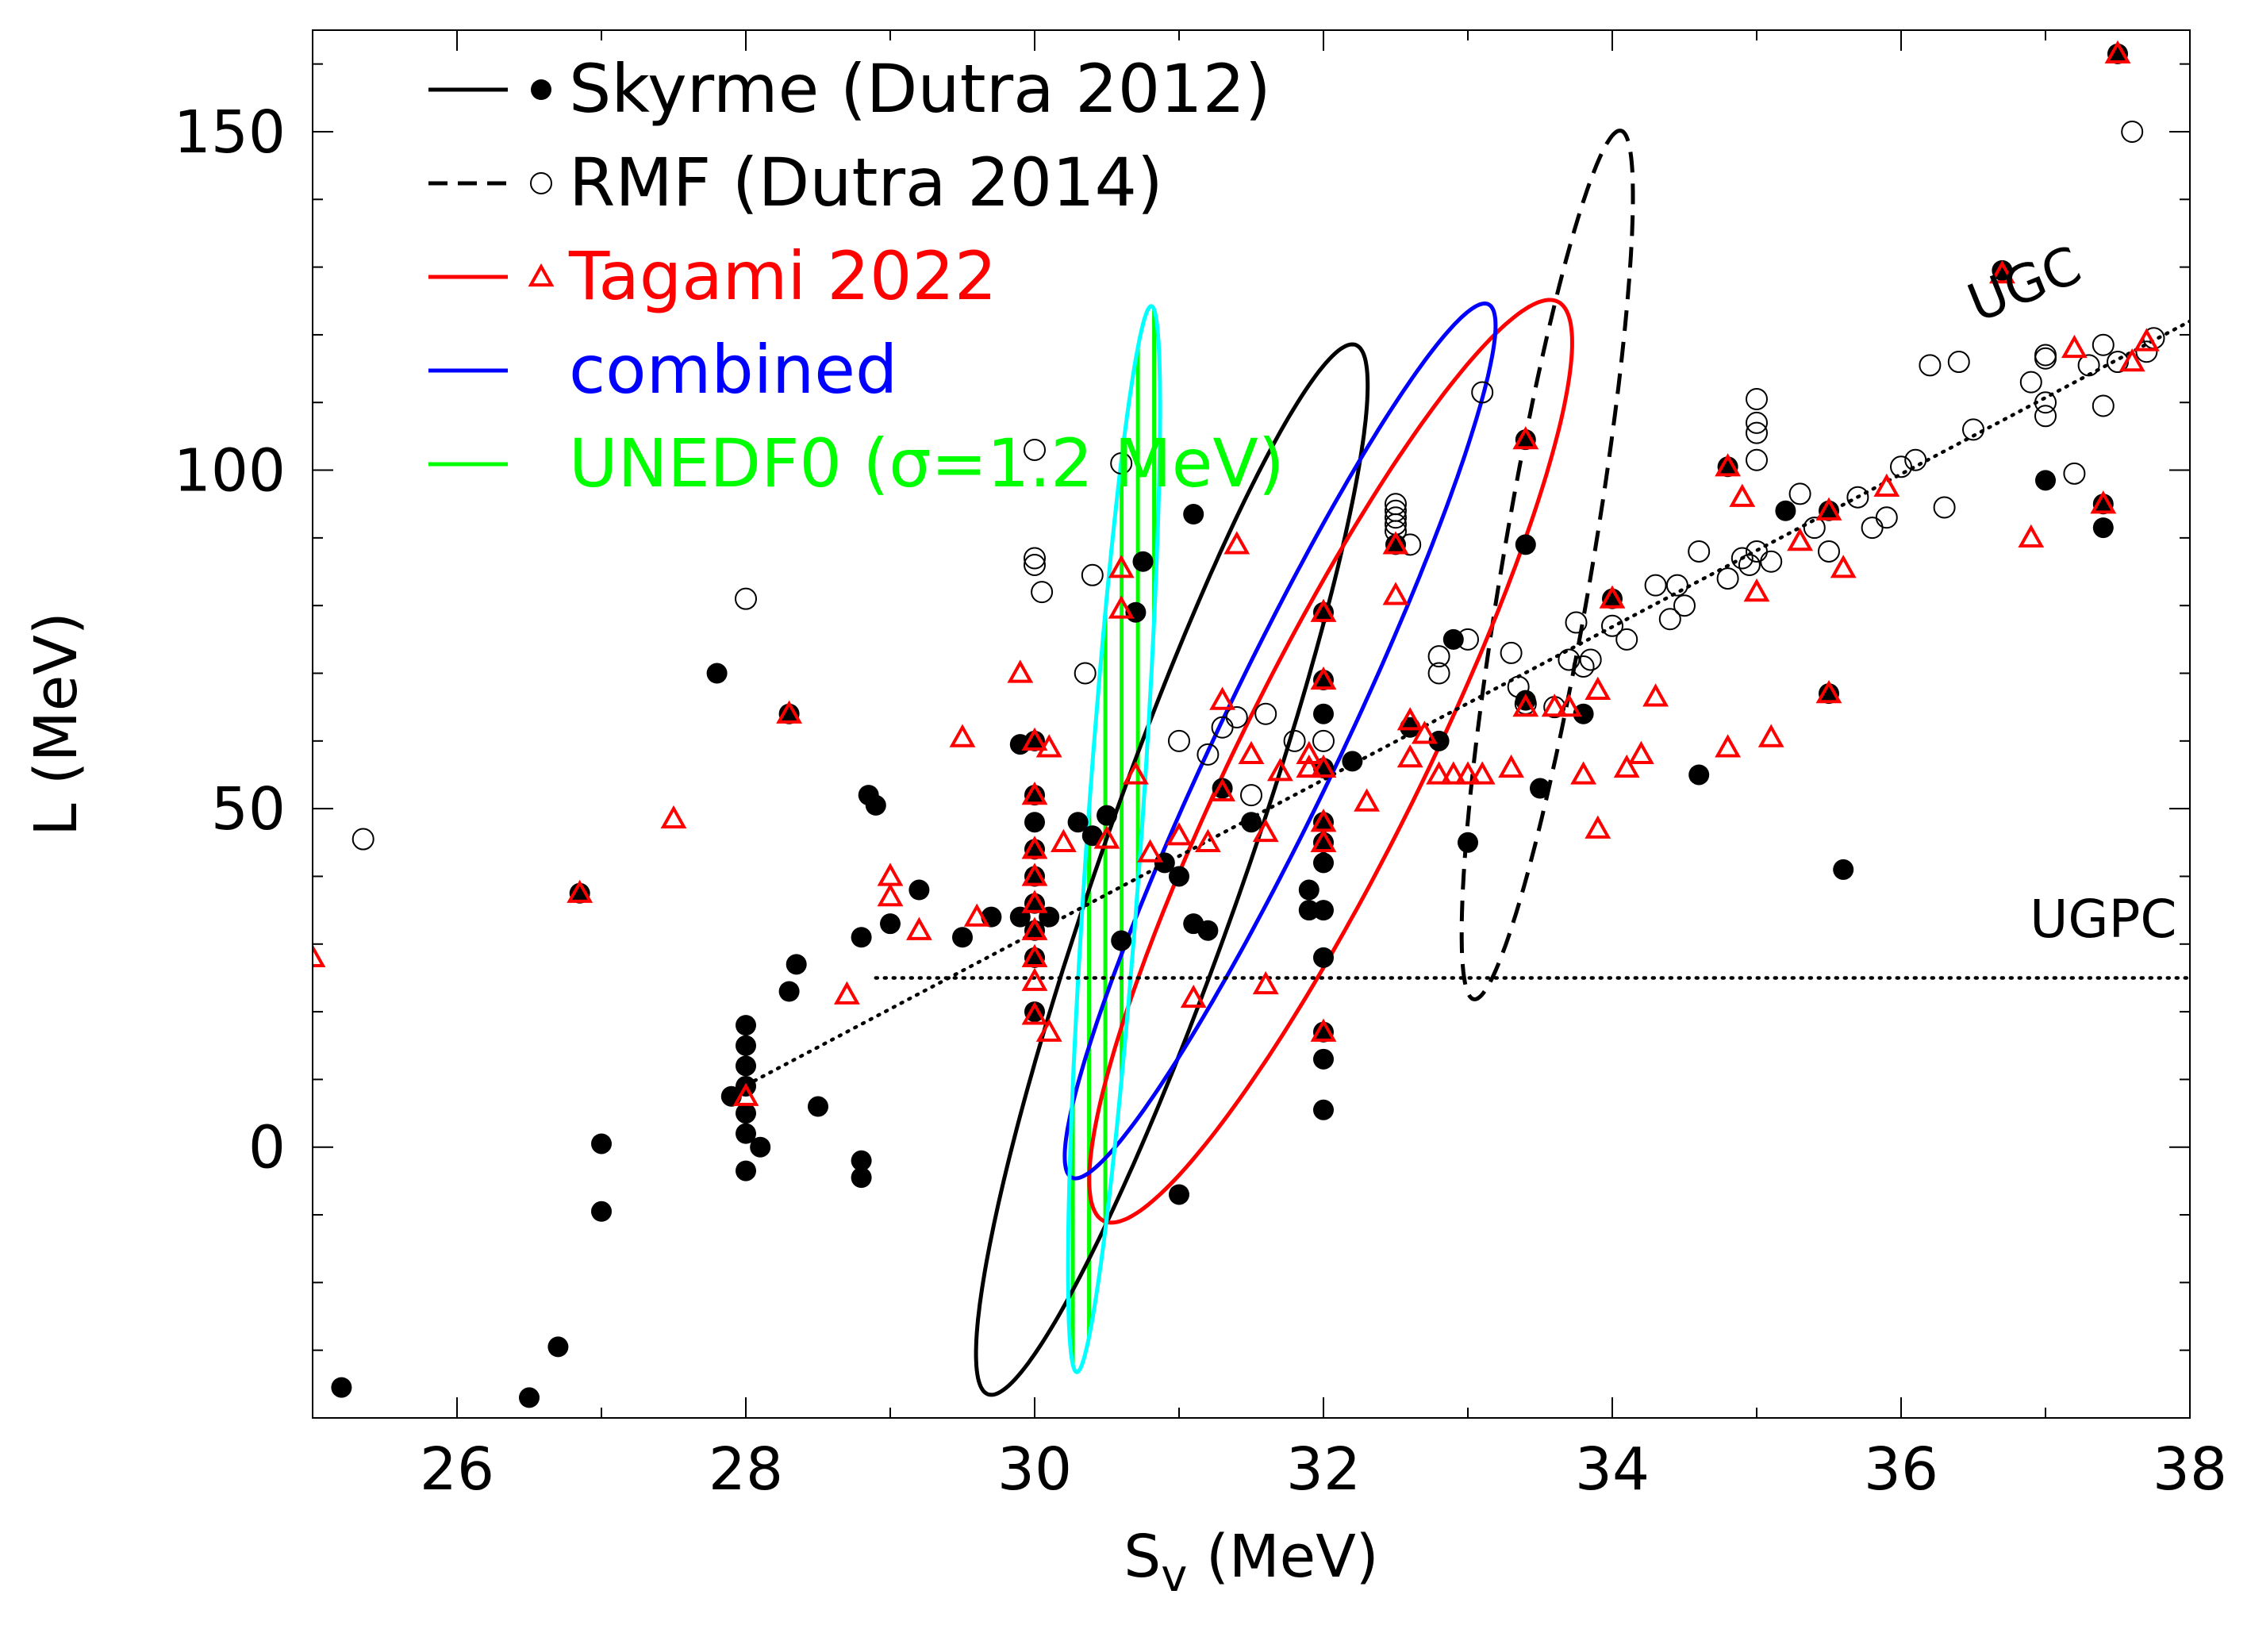  Describe the element at coordinates (849, 89) in the screenshot. I see `legend-entry: Skyrme (Dutra 2012)` at that location.